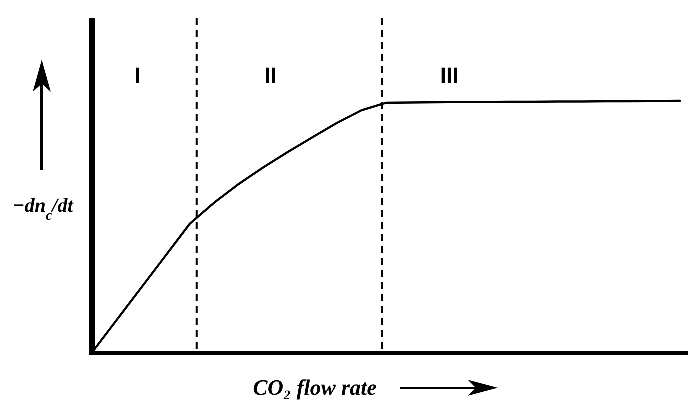  What do you see at coordinates (449, 75) in the screenshot?
I see `text: III` at bounding box center [449, 75].